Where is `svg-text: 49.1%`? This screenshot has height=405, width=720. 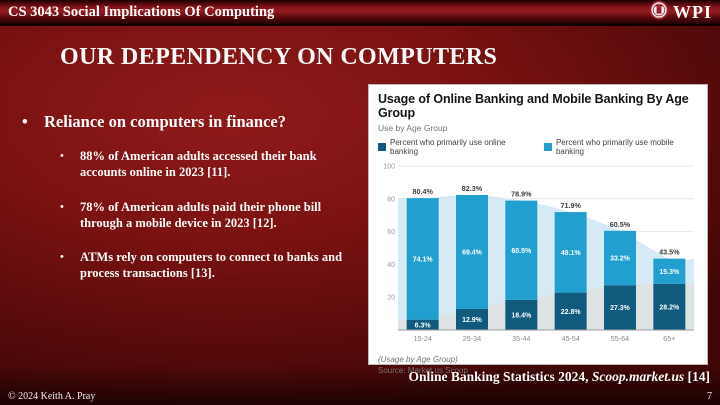
svg-text: 49.1% is located at coordinates (571, 253).